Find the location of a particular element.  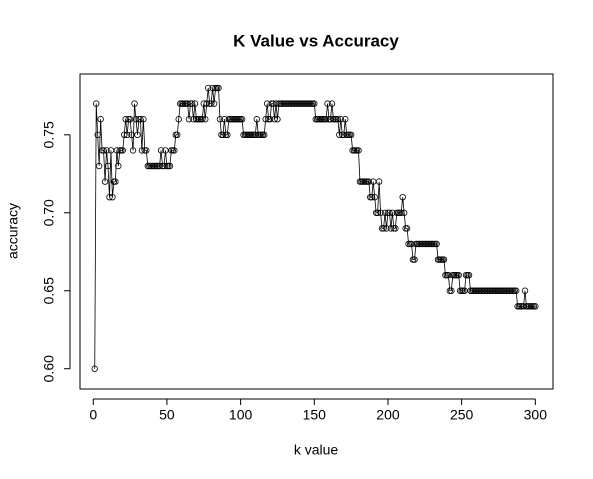

x-tick-label: 250 is located at coordinates (462, 415).